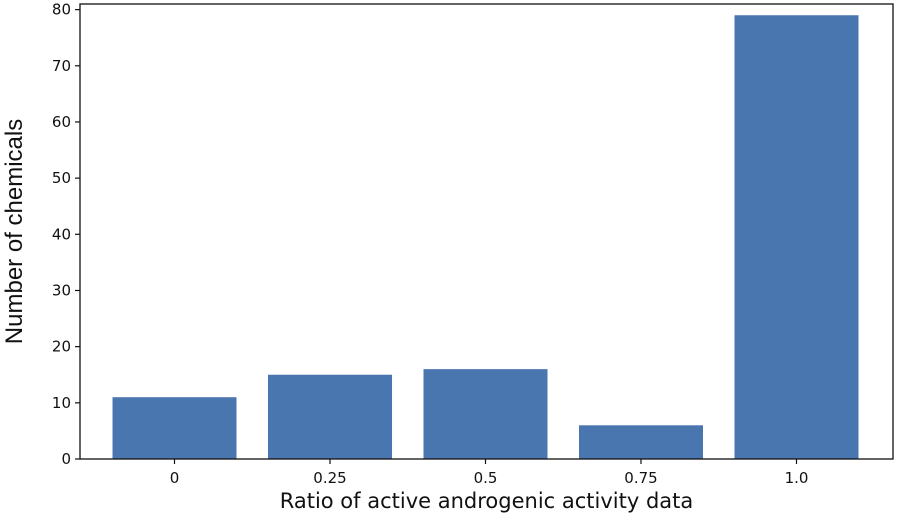 This screenshot has height=516, width=901. What do you see at coordinates (61, 122) in the screenshot?
I see `y-tick-label: 60` at bounding box center [61, 122].